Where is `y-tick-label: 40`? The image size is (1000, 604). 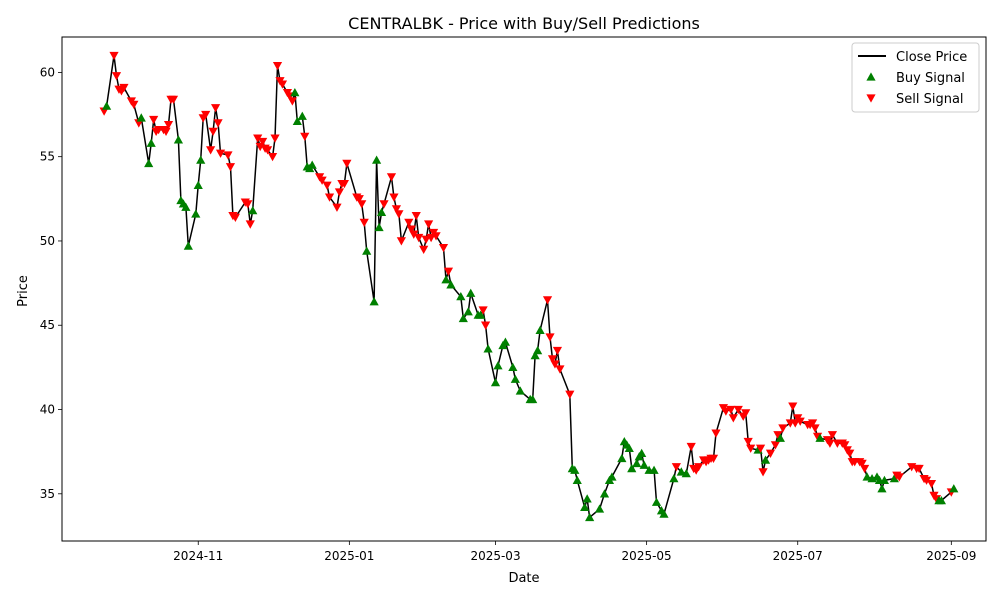
y-tick-label: 40 is located at coordinates (47, 410).